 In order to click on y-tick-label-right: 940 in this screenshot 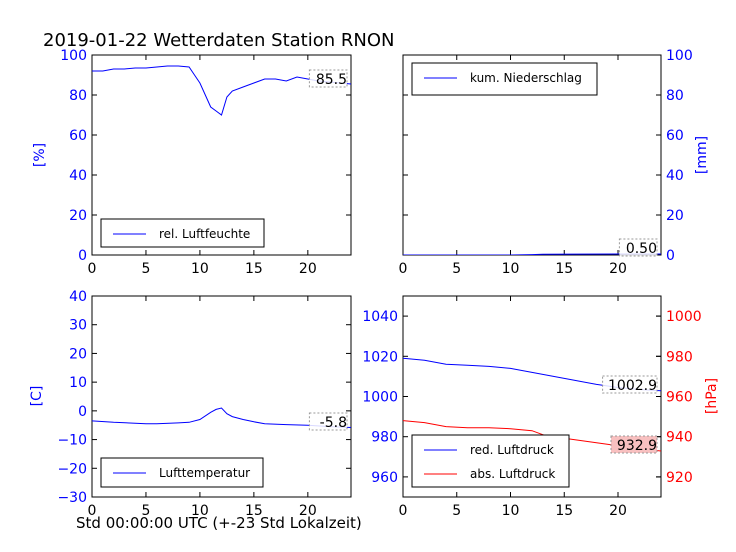, I will do `click(679, 438)`.